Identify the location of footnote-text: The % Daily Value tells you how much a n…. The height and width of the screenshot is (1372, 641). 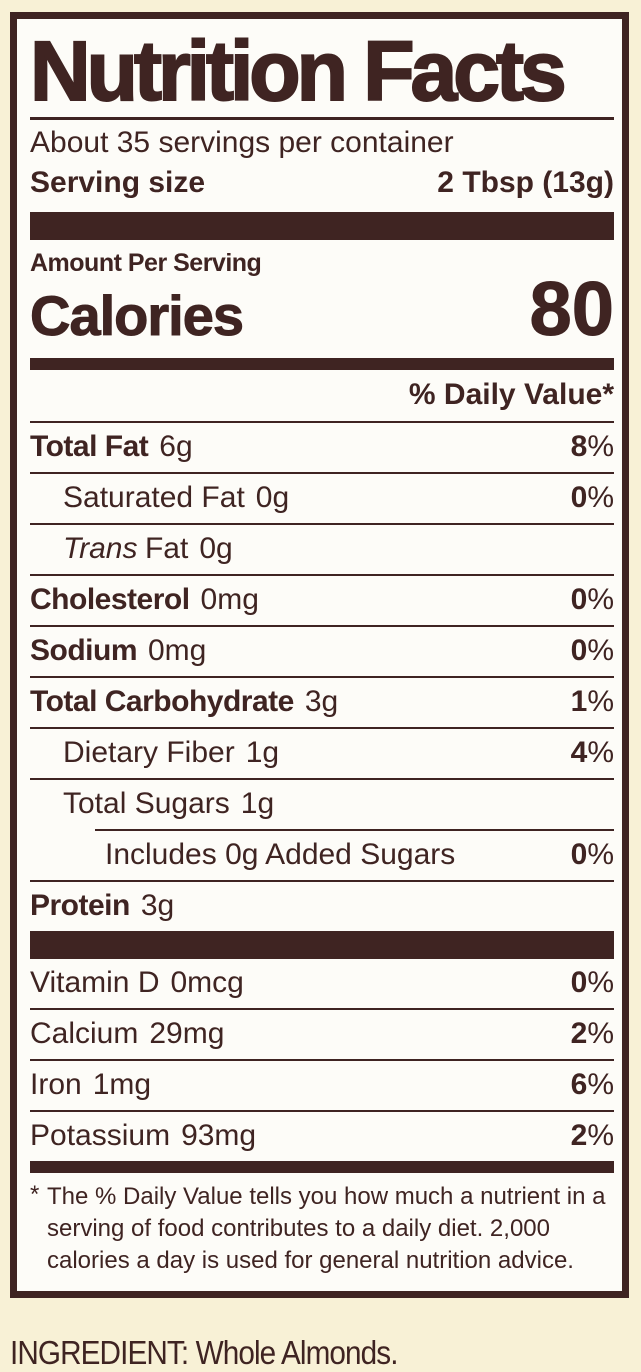
(326, 1228).